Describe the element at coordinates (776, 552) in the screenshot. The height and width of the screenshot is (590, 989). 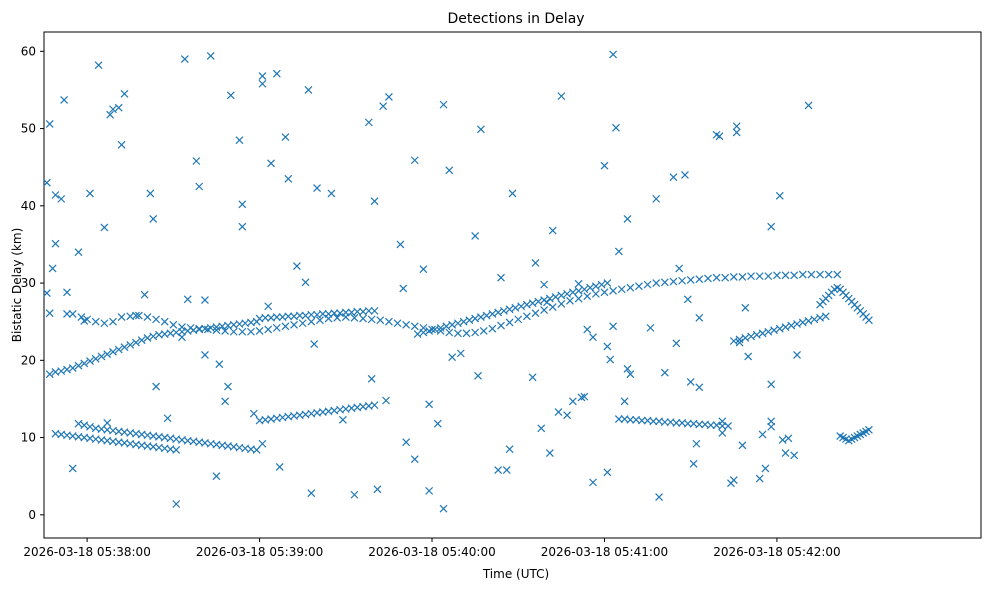
I see `x-tick-label: 2026-03-18 05:42:00` at that location.